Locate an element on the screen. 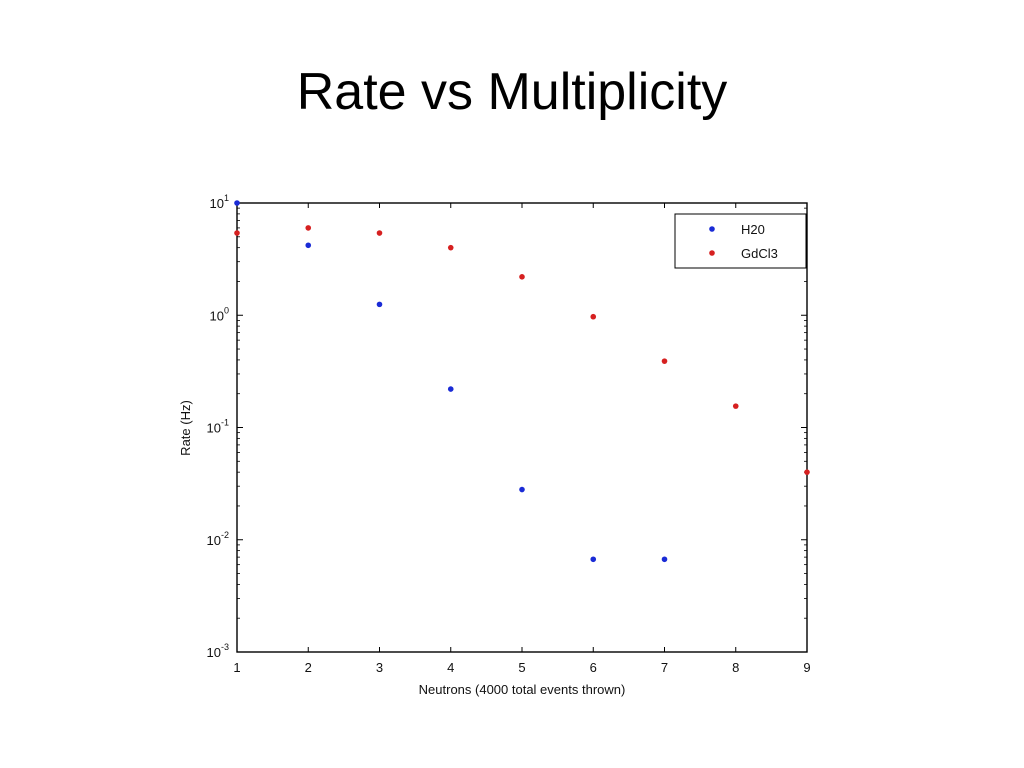 The width and height of the screenshot is (1024, 768). y-tick-exponent: -3 is located at coordinates (225, 647).